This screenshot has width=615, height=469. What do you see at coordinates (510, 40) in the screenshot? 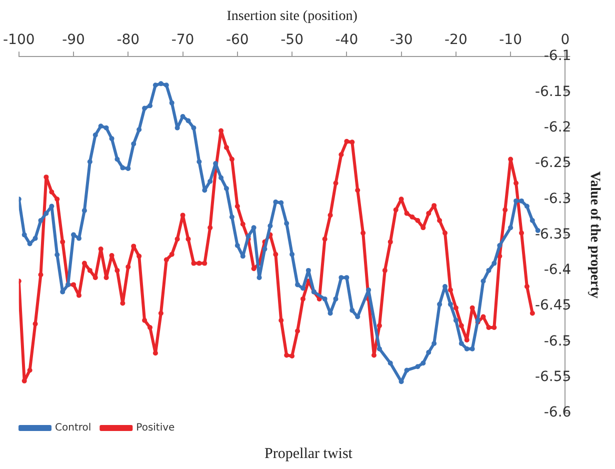
I see `x-tick-label: -10` at bounding box center [510, 40].